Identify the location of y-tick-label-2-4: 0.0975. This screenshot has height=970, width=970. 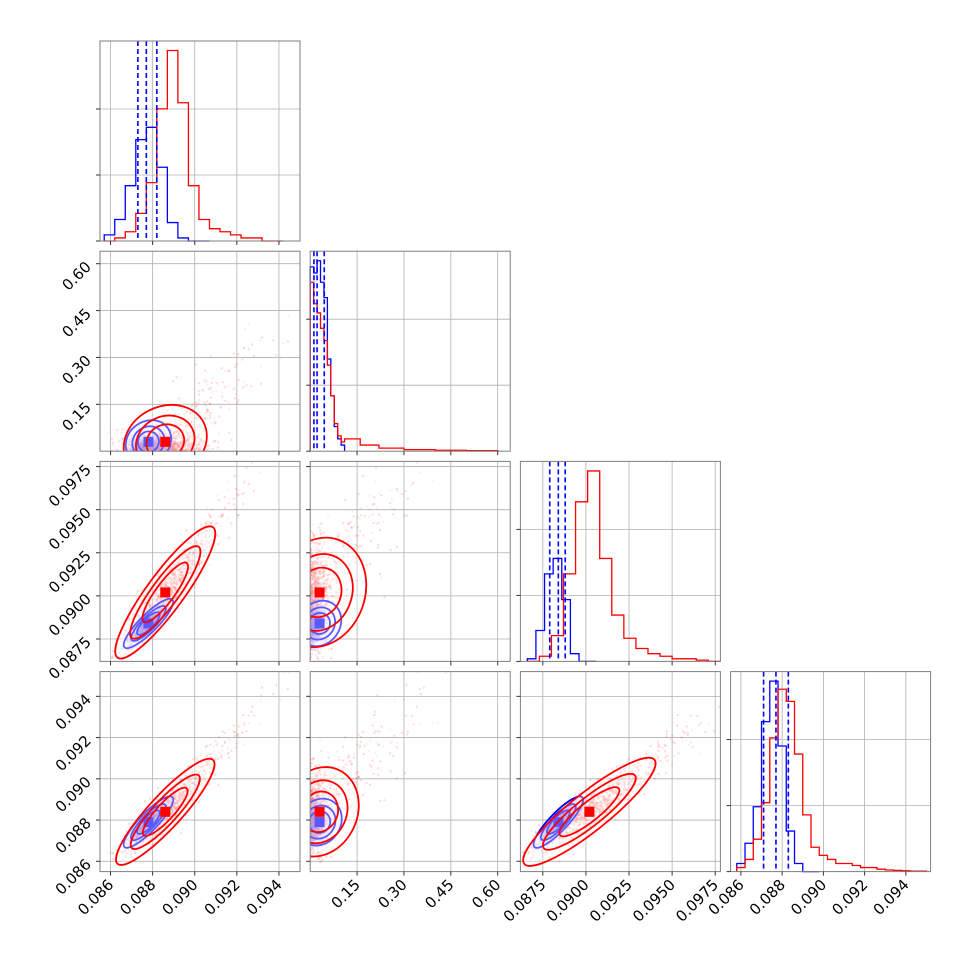
(70, 486).